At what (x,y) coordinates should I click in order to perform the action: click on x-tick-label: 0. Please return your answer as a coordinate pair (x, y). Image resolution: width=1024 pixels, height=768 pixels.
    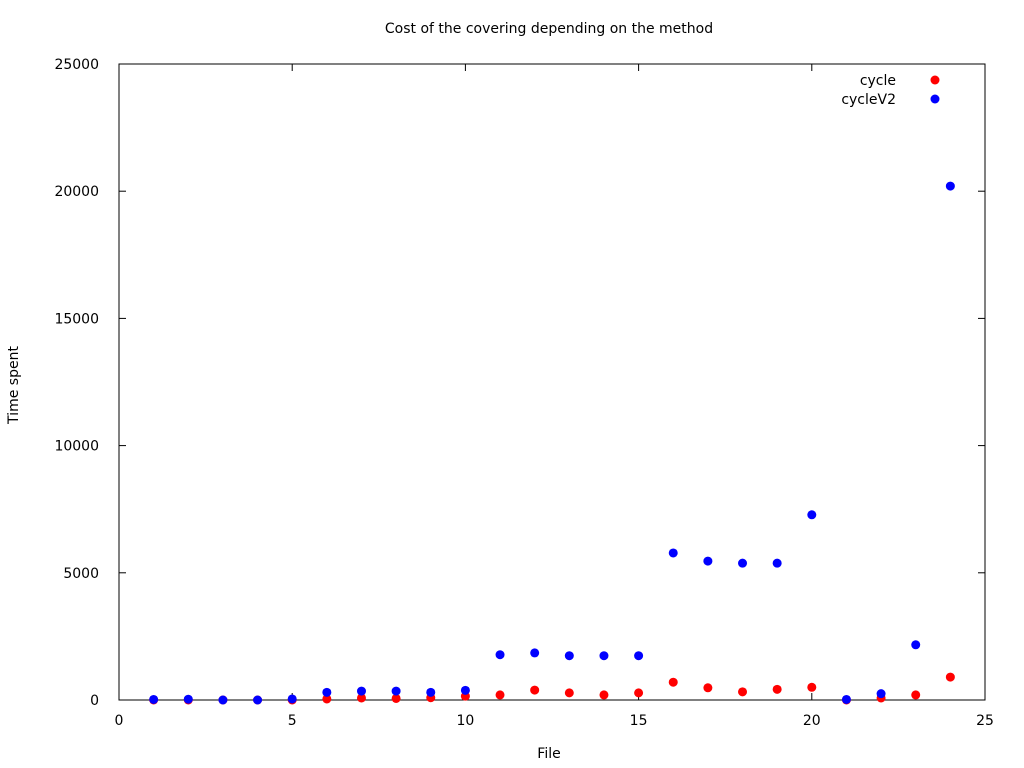
    Looking at the image, I should click on (119, 721).